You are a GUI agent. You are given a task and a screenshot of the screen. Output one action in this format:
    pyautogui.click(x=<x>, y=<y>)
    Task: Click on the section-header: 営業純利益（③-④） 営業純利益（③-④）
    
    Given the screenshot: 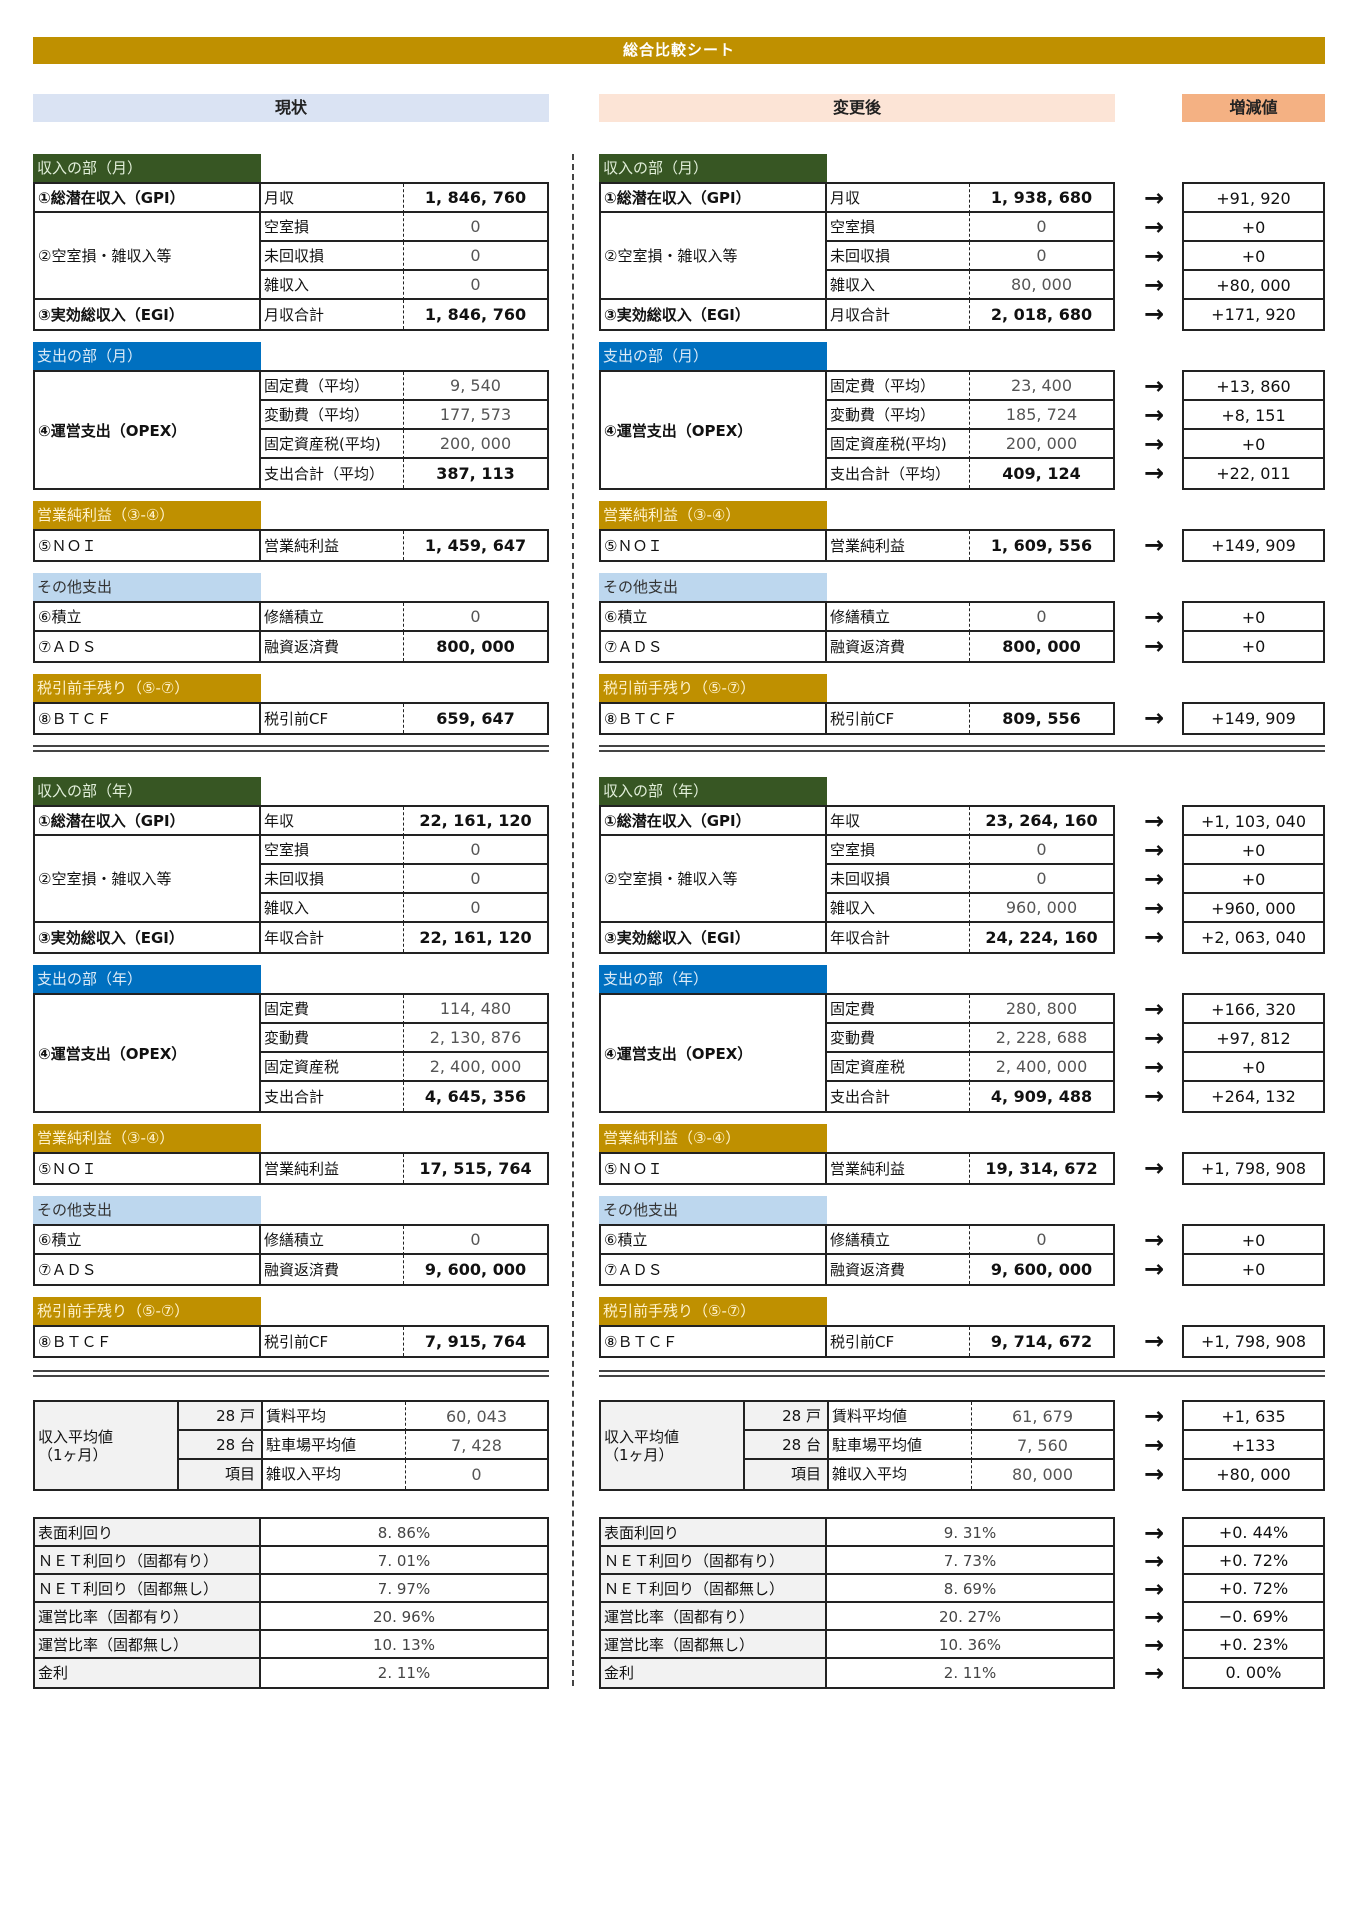 What is the action you would take?
    pyautogui.click(x=679, y=515)
    